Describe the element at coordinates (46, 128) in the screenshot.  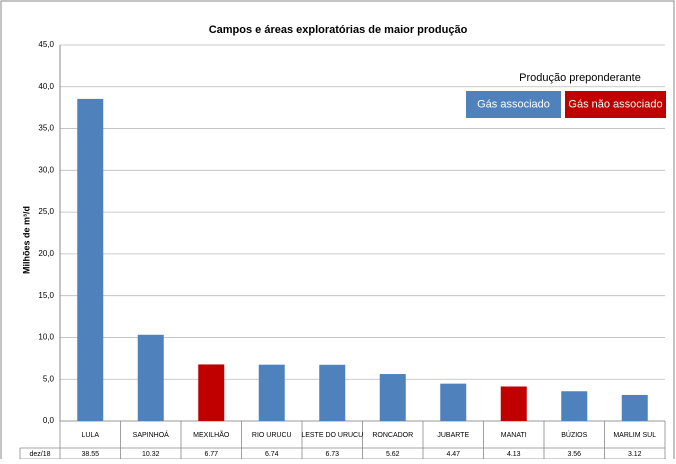
I see `y-tick-label: 35,0` at that location.